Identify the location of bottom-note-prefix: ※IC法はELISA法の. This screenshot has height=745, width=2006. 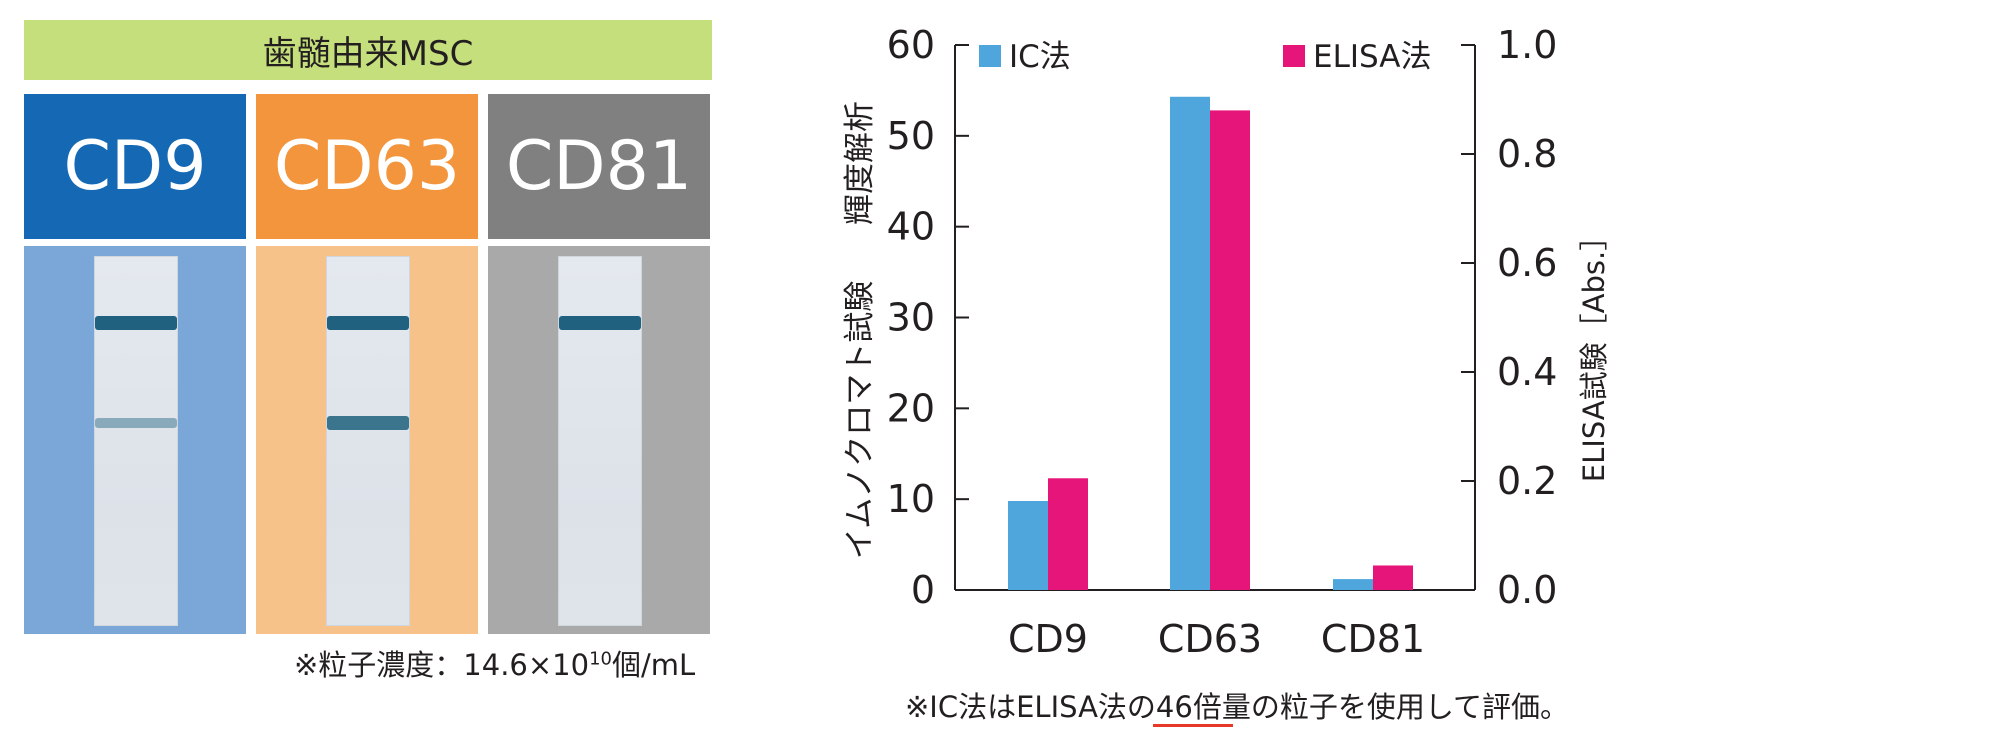
(1030, 707).